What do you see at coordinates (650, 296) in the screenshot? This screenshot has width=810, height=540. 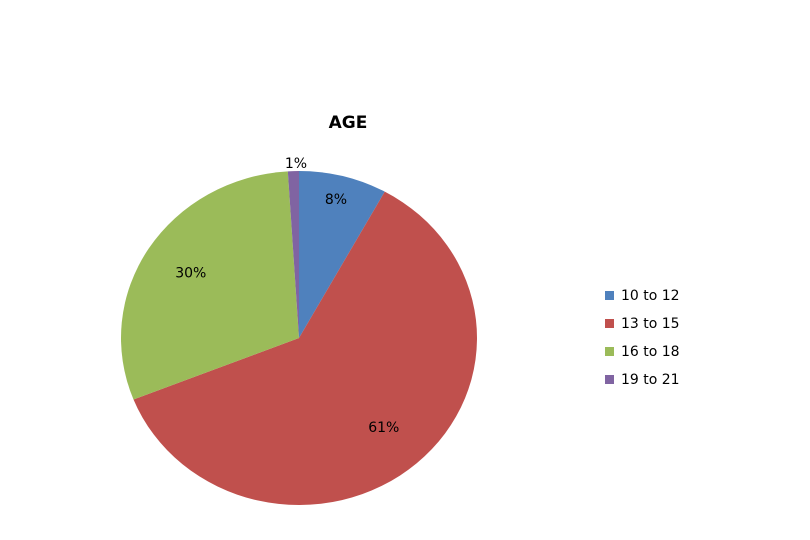 I see `legend-label-10-to-12: 10 to 12` at bounding box center [650, 296].